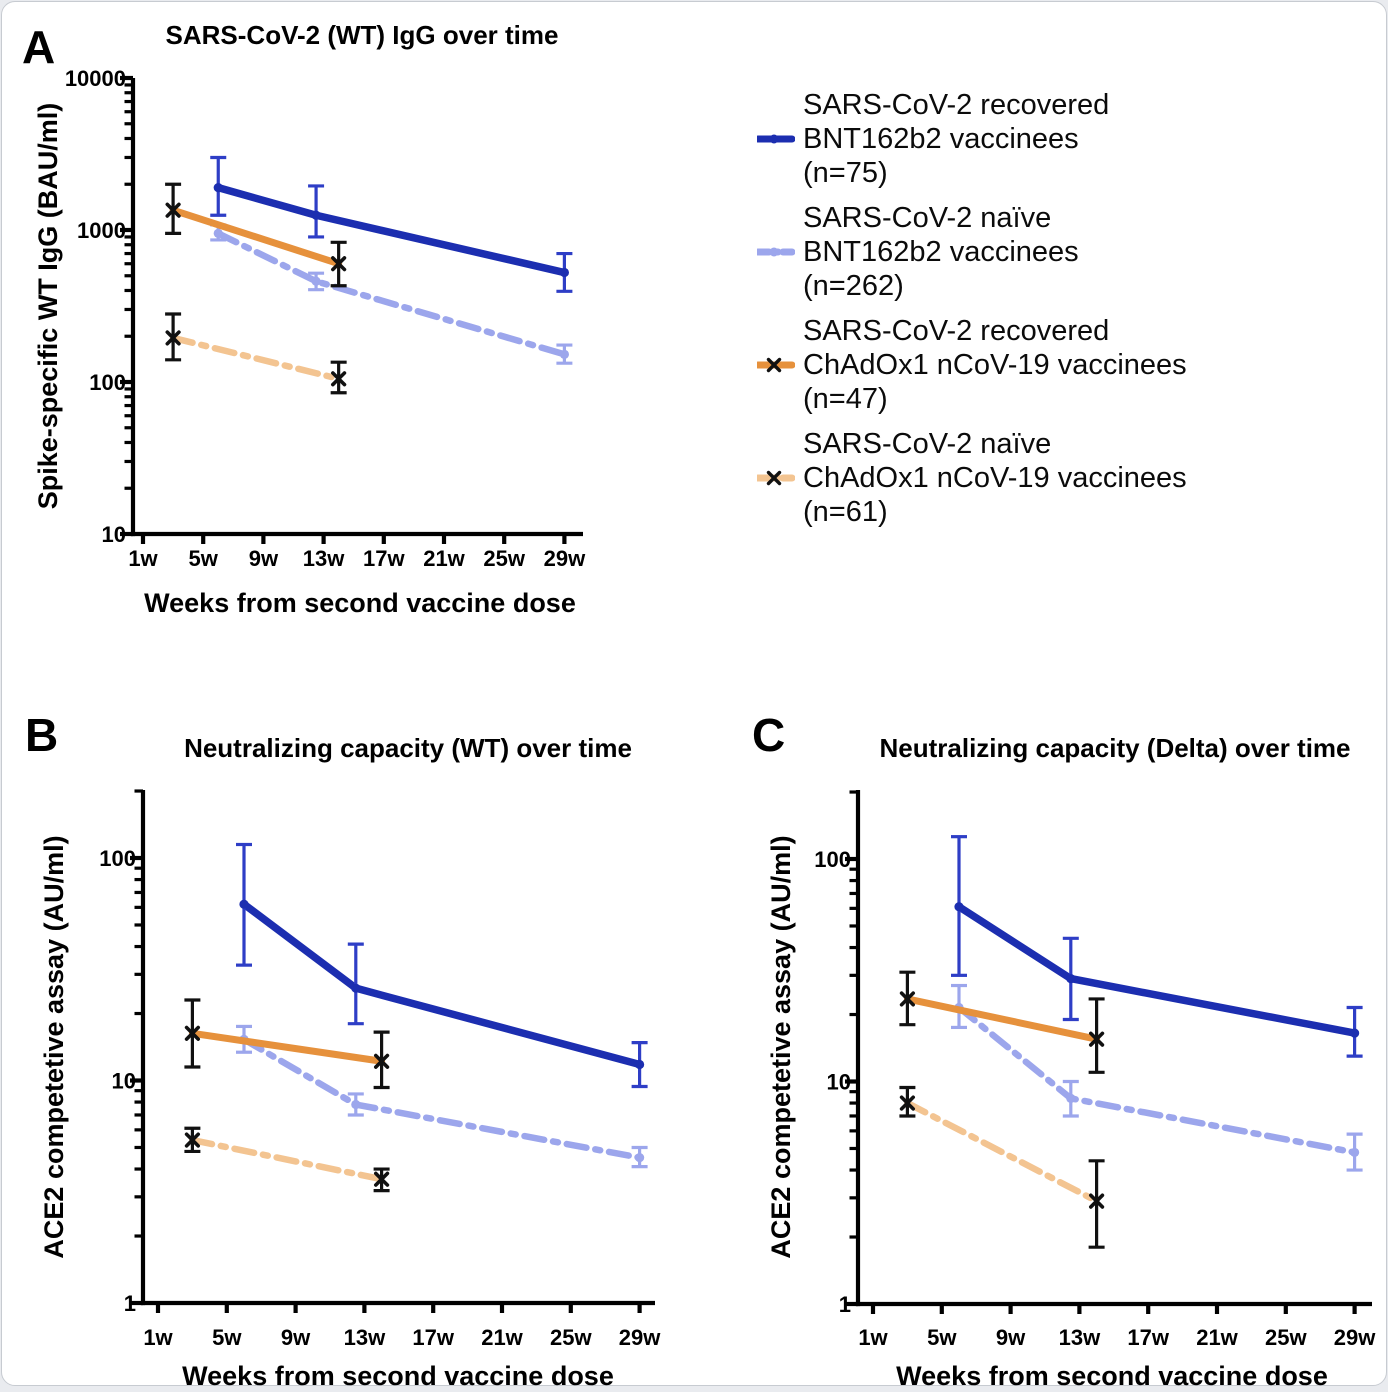 The height and width of the screenshot is (1392, 1388). Describe the element at coordinates (845, 173) in the screenshot. I see `legend-label: (n=75)` at that location.